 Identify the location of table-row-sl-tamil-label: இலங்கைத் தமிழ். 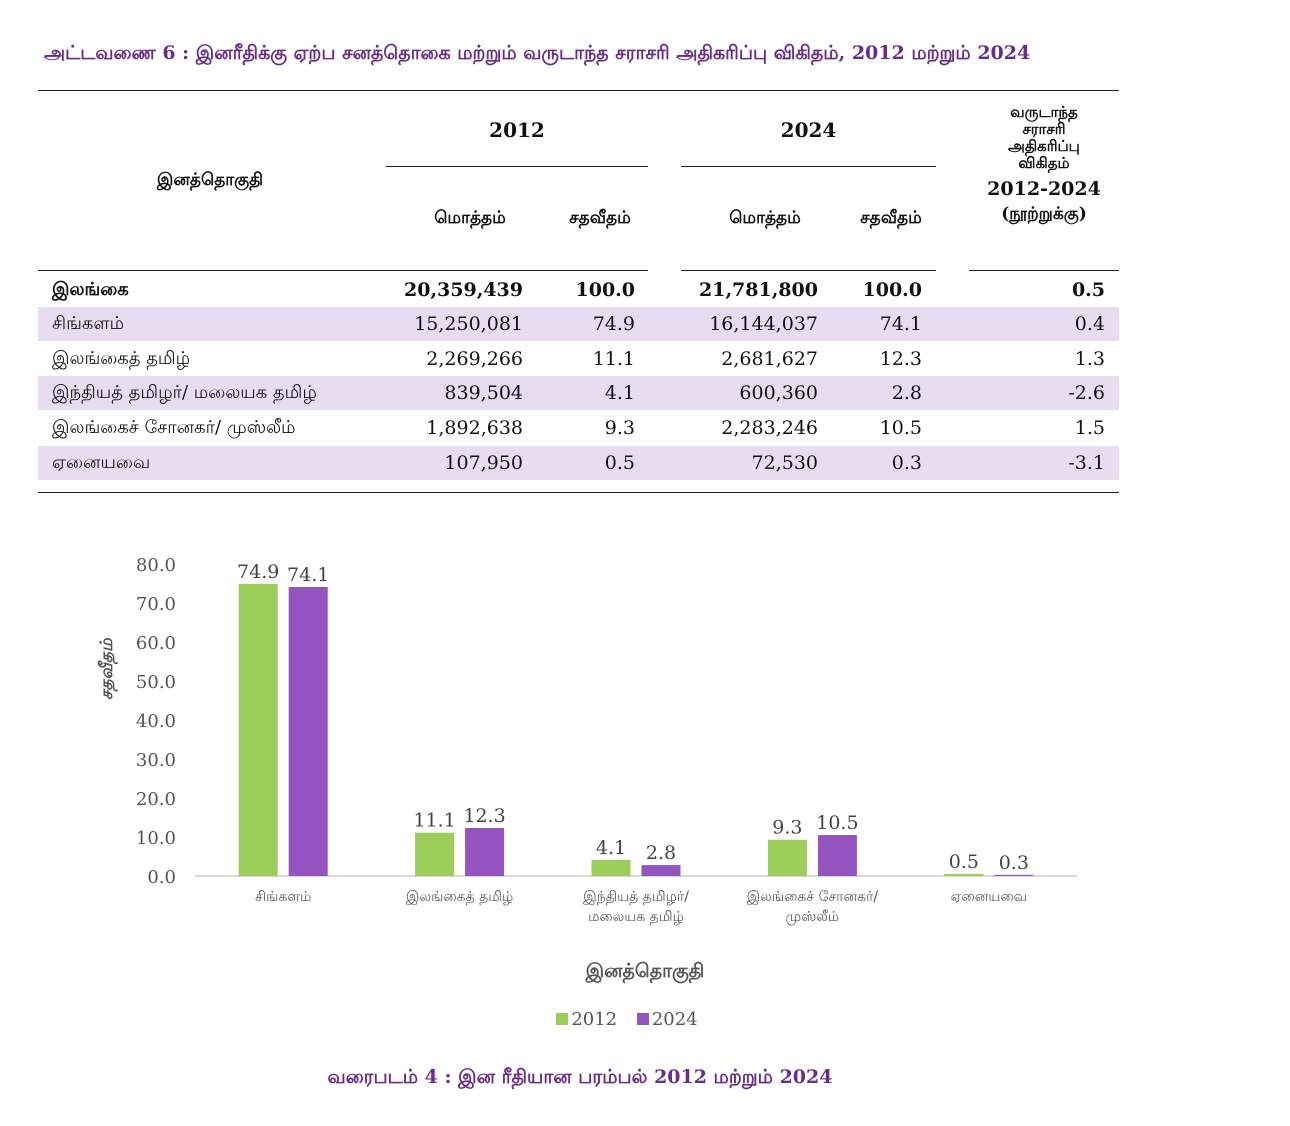
(121, 358).